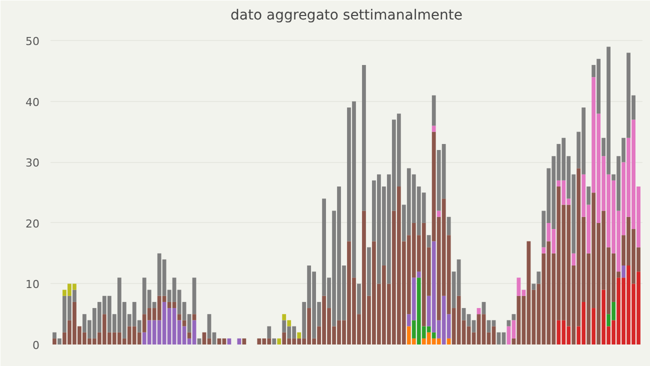 The image size is (650, 366). I want to click on y-tick-label: 0, so click(36, 345).